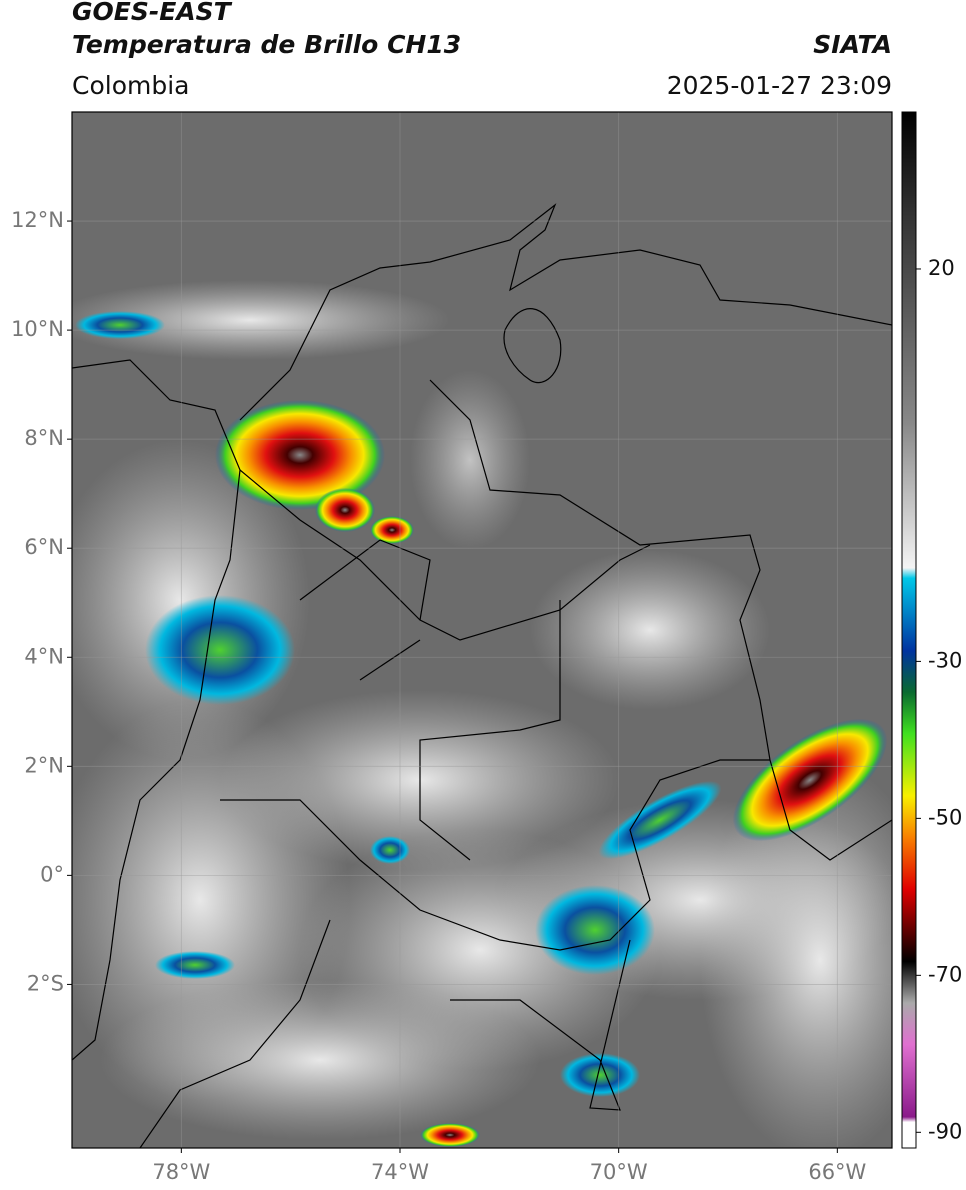  I want to click on colorbar-label: 20, so click(941, 268).